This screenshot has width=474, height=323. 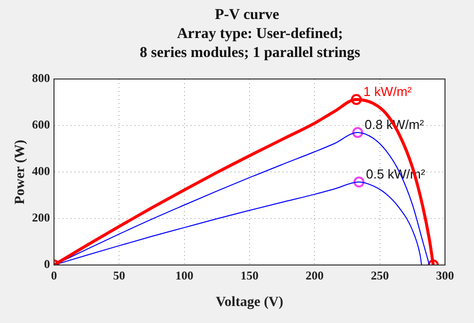 I want to click on y-tick-label: 800, so click(x=41, y=78).